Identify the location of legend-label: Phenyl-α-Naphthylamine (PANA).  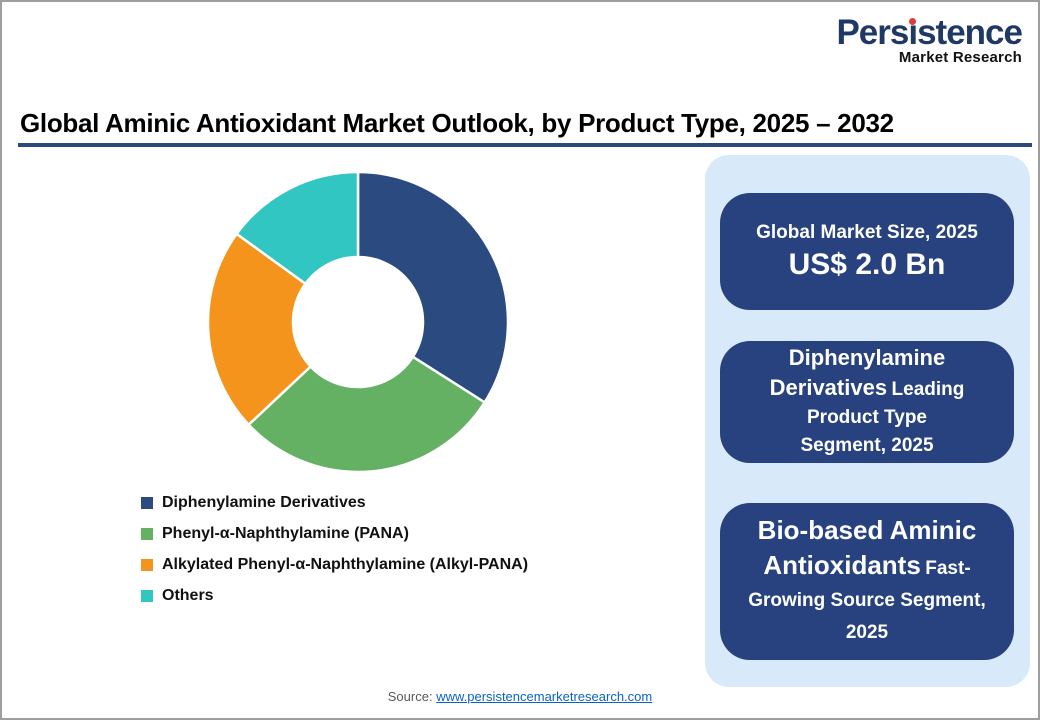
(285, 533).